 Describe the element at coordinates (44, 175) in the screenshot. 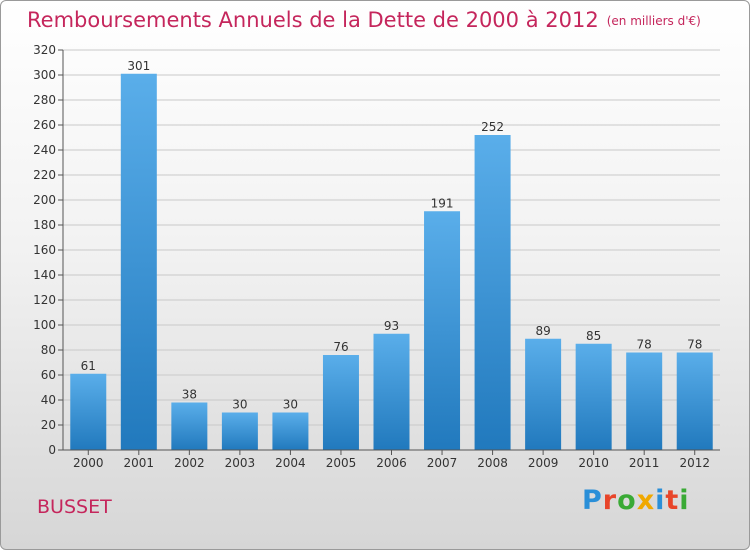

I see `y-tick-label: 220` at that location.